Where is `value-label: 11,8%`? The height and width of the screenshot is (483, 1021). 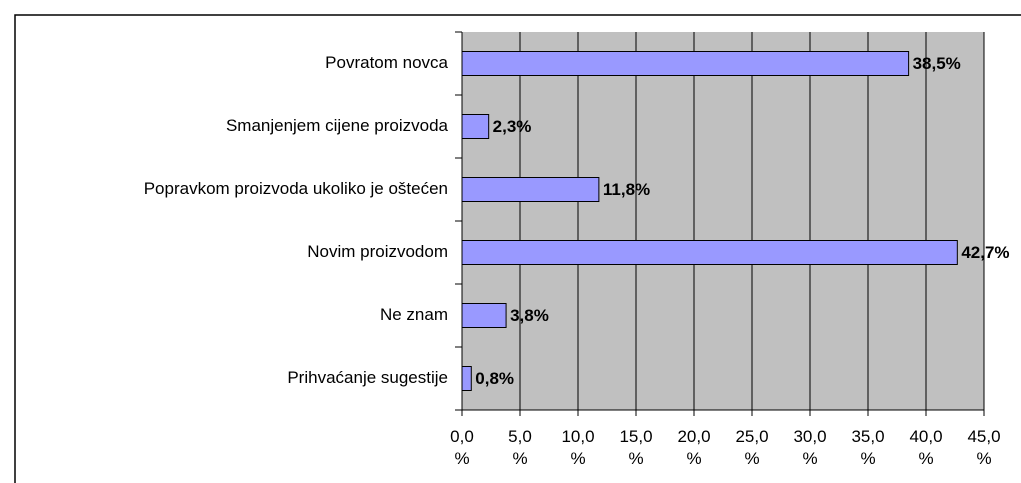 value-label: 11,8% is located at coordinates (626, 189).